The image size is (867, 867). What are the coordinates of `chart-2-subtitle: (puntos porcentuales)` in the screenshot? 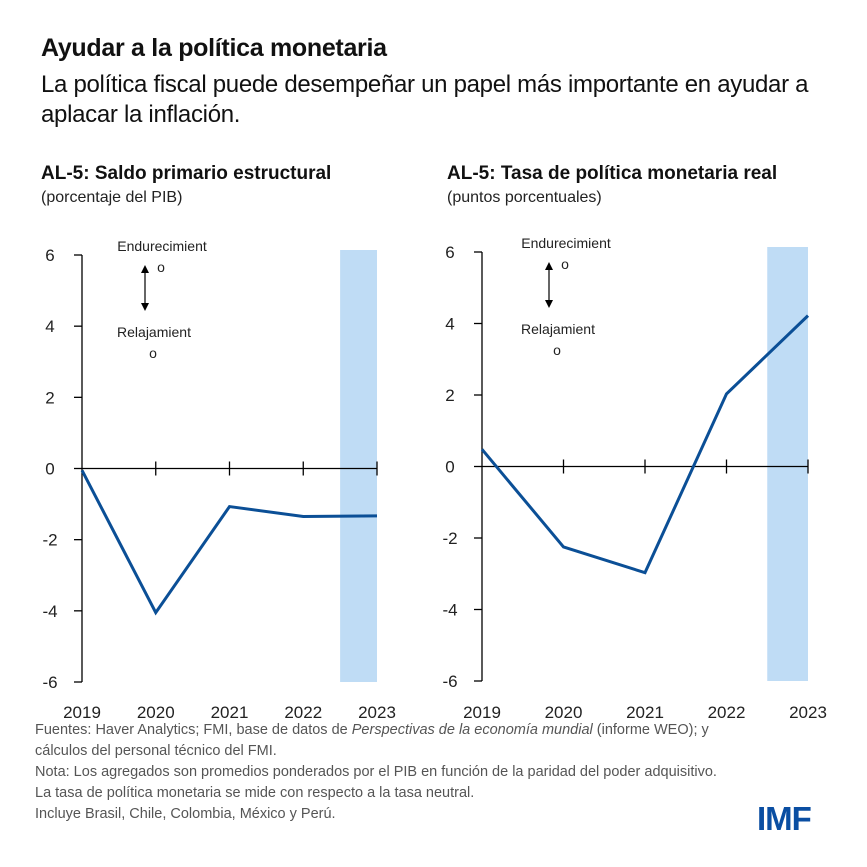 It's located at (524, 197).